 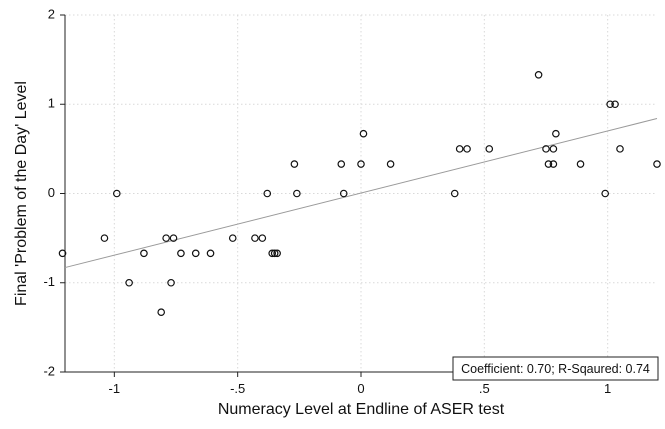 What do you see at coordinates (360, 388) in the screenshot?
I see `x-tick-label-2: 0` at bounding box center [360, 388].